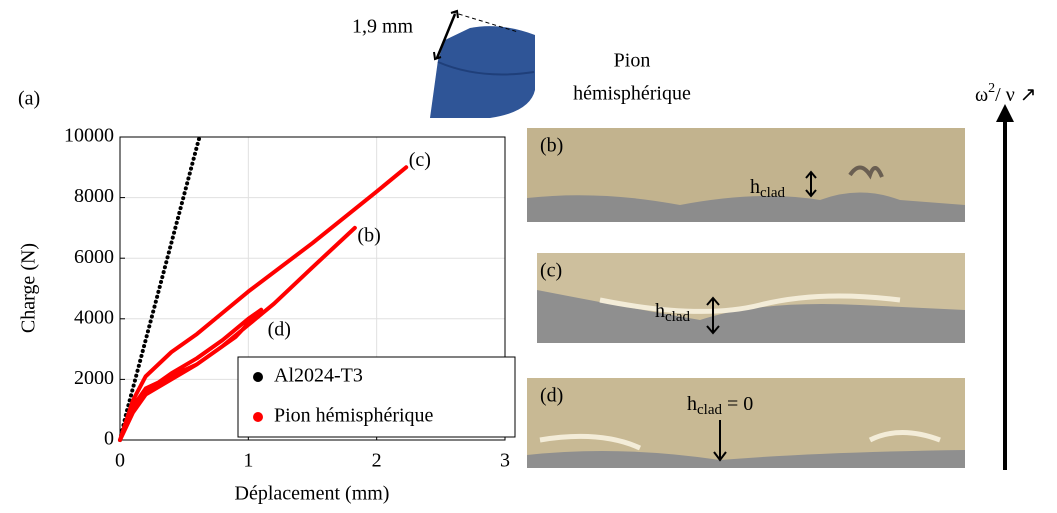 The width and height of the screenshot is (1057, 513). I want to click on x-tick-label: 3, so click(505, 461).